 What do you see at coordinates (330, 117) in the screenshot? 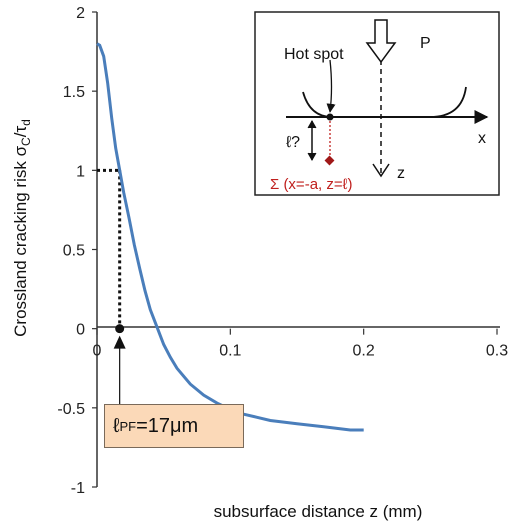
I see `hot-spot-dot` at bounding box center [330, 117].